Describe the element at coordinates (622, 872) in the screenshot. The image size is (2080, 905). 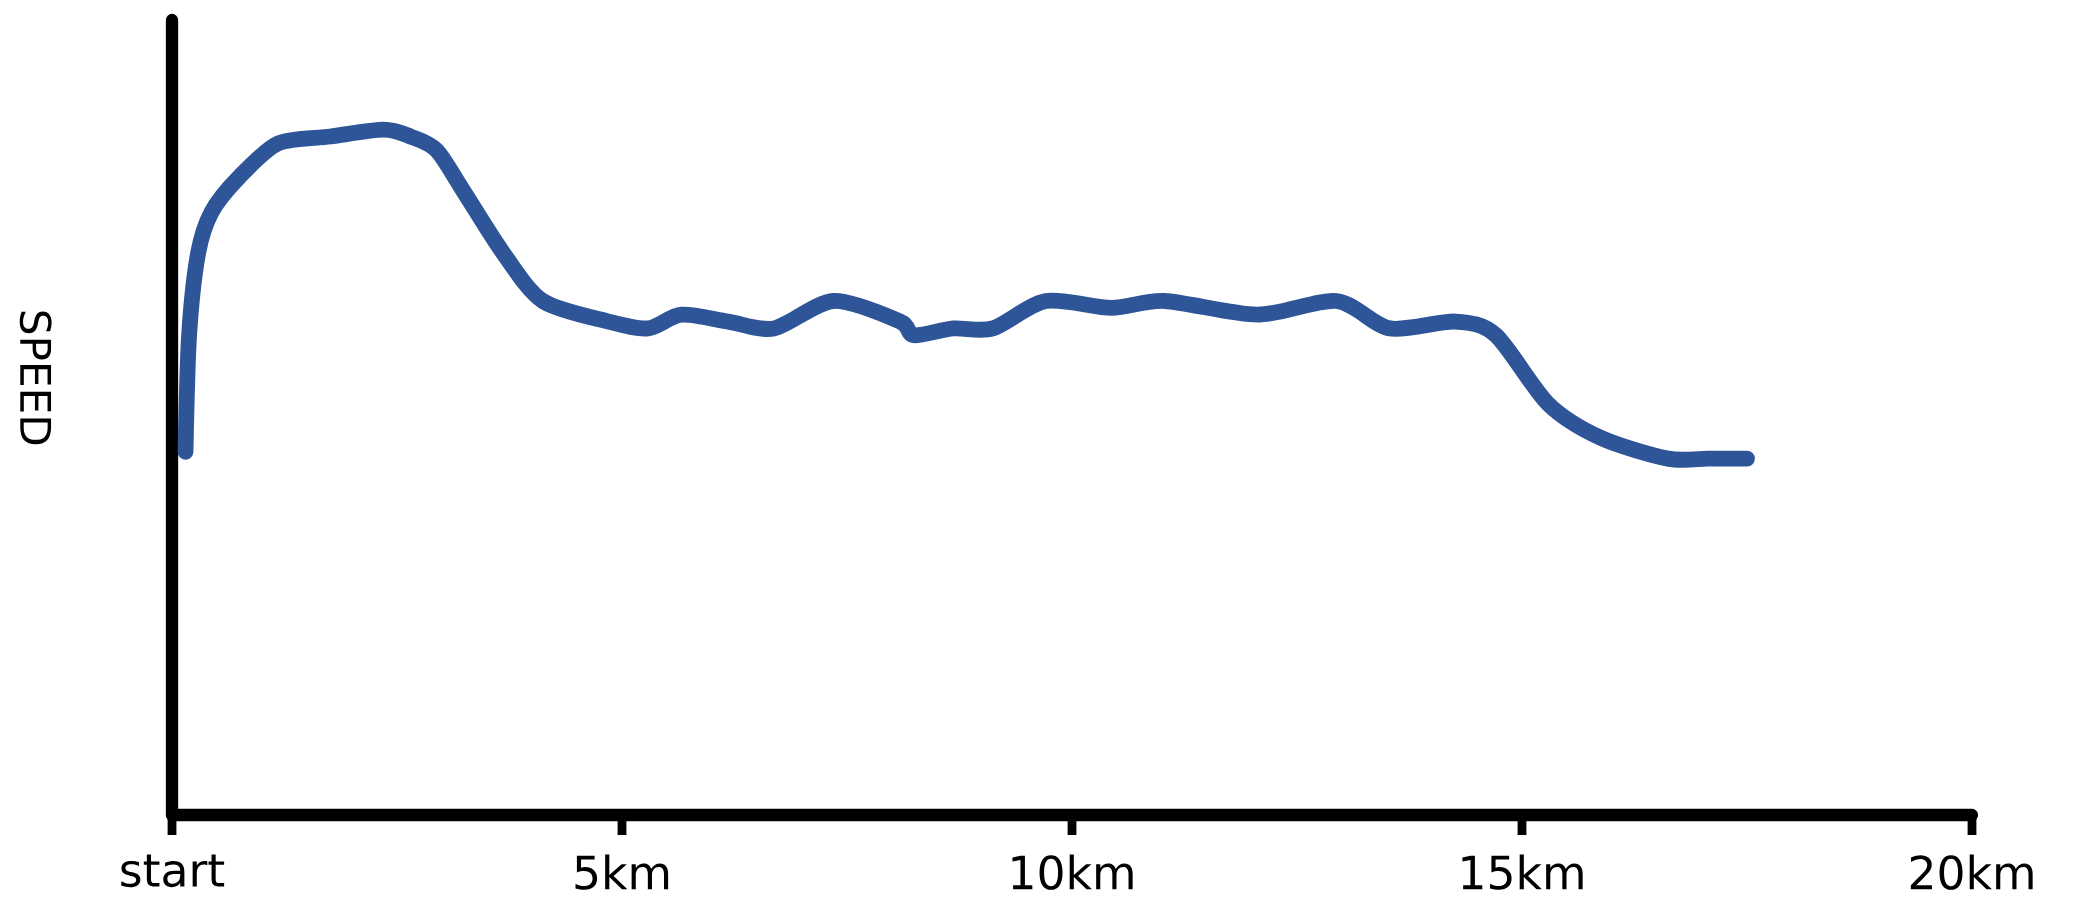
I see `x-tick-label: 5km` at that location.